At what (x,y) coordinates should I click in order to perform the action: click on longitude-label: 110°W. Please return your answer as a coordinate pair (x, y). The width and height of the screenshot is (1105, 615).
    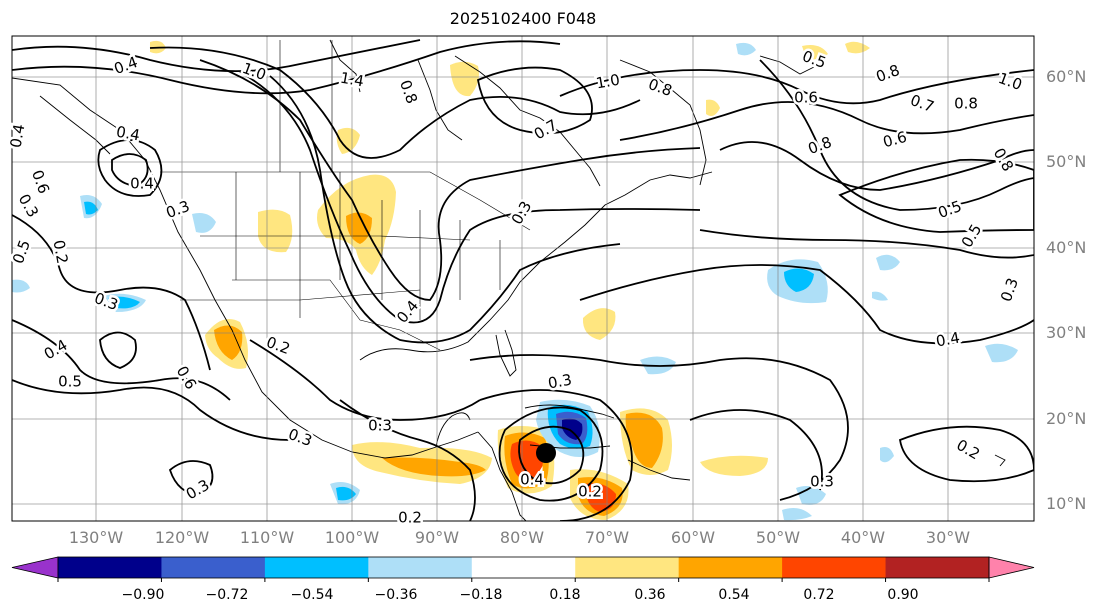
    Looking at the image, I should click on (267, 537).